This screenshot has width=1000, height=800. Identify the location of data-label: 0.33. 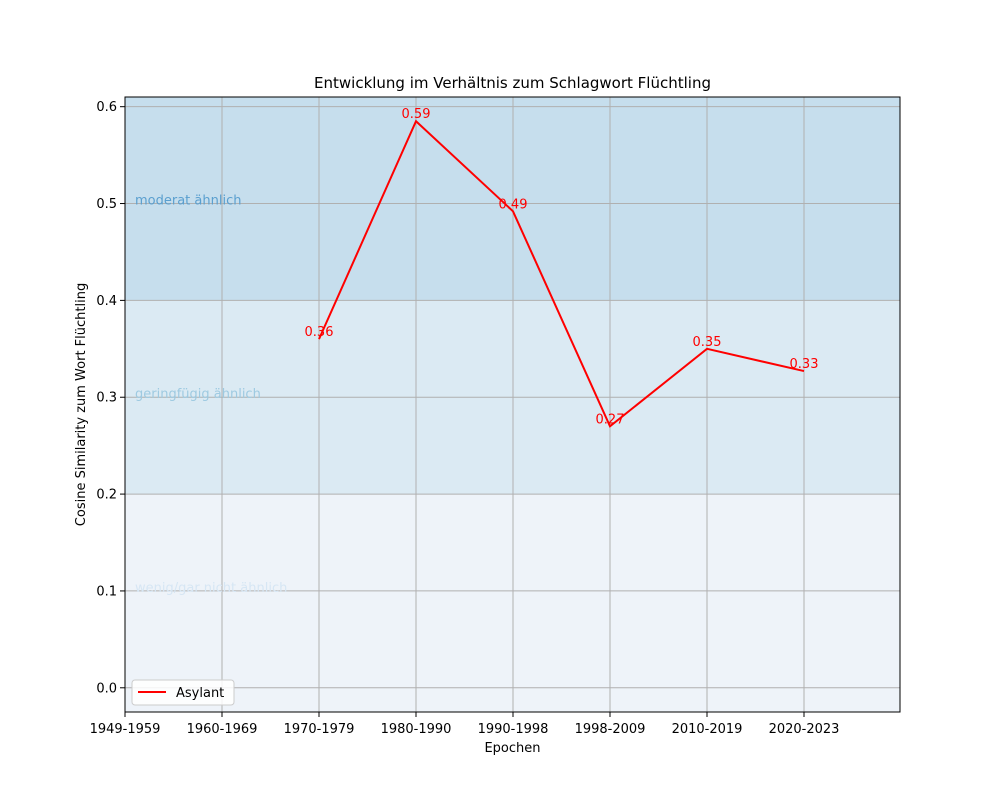
(804, 364).